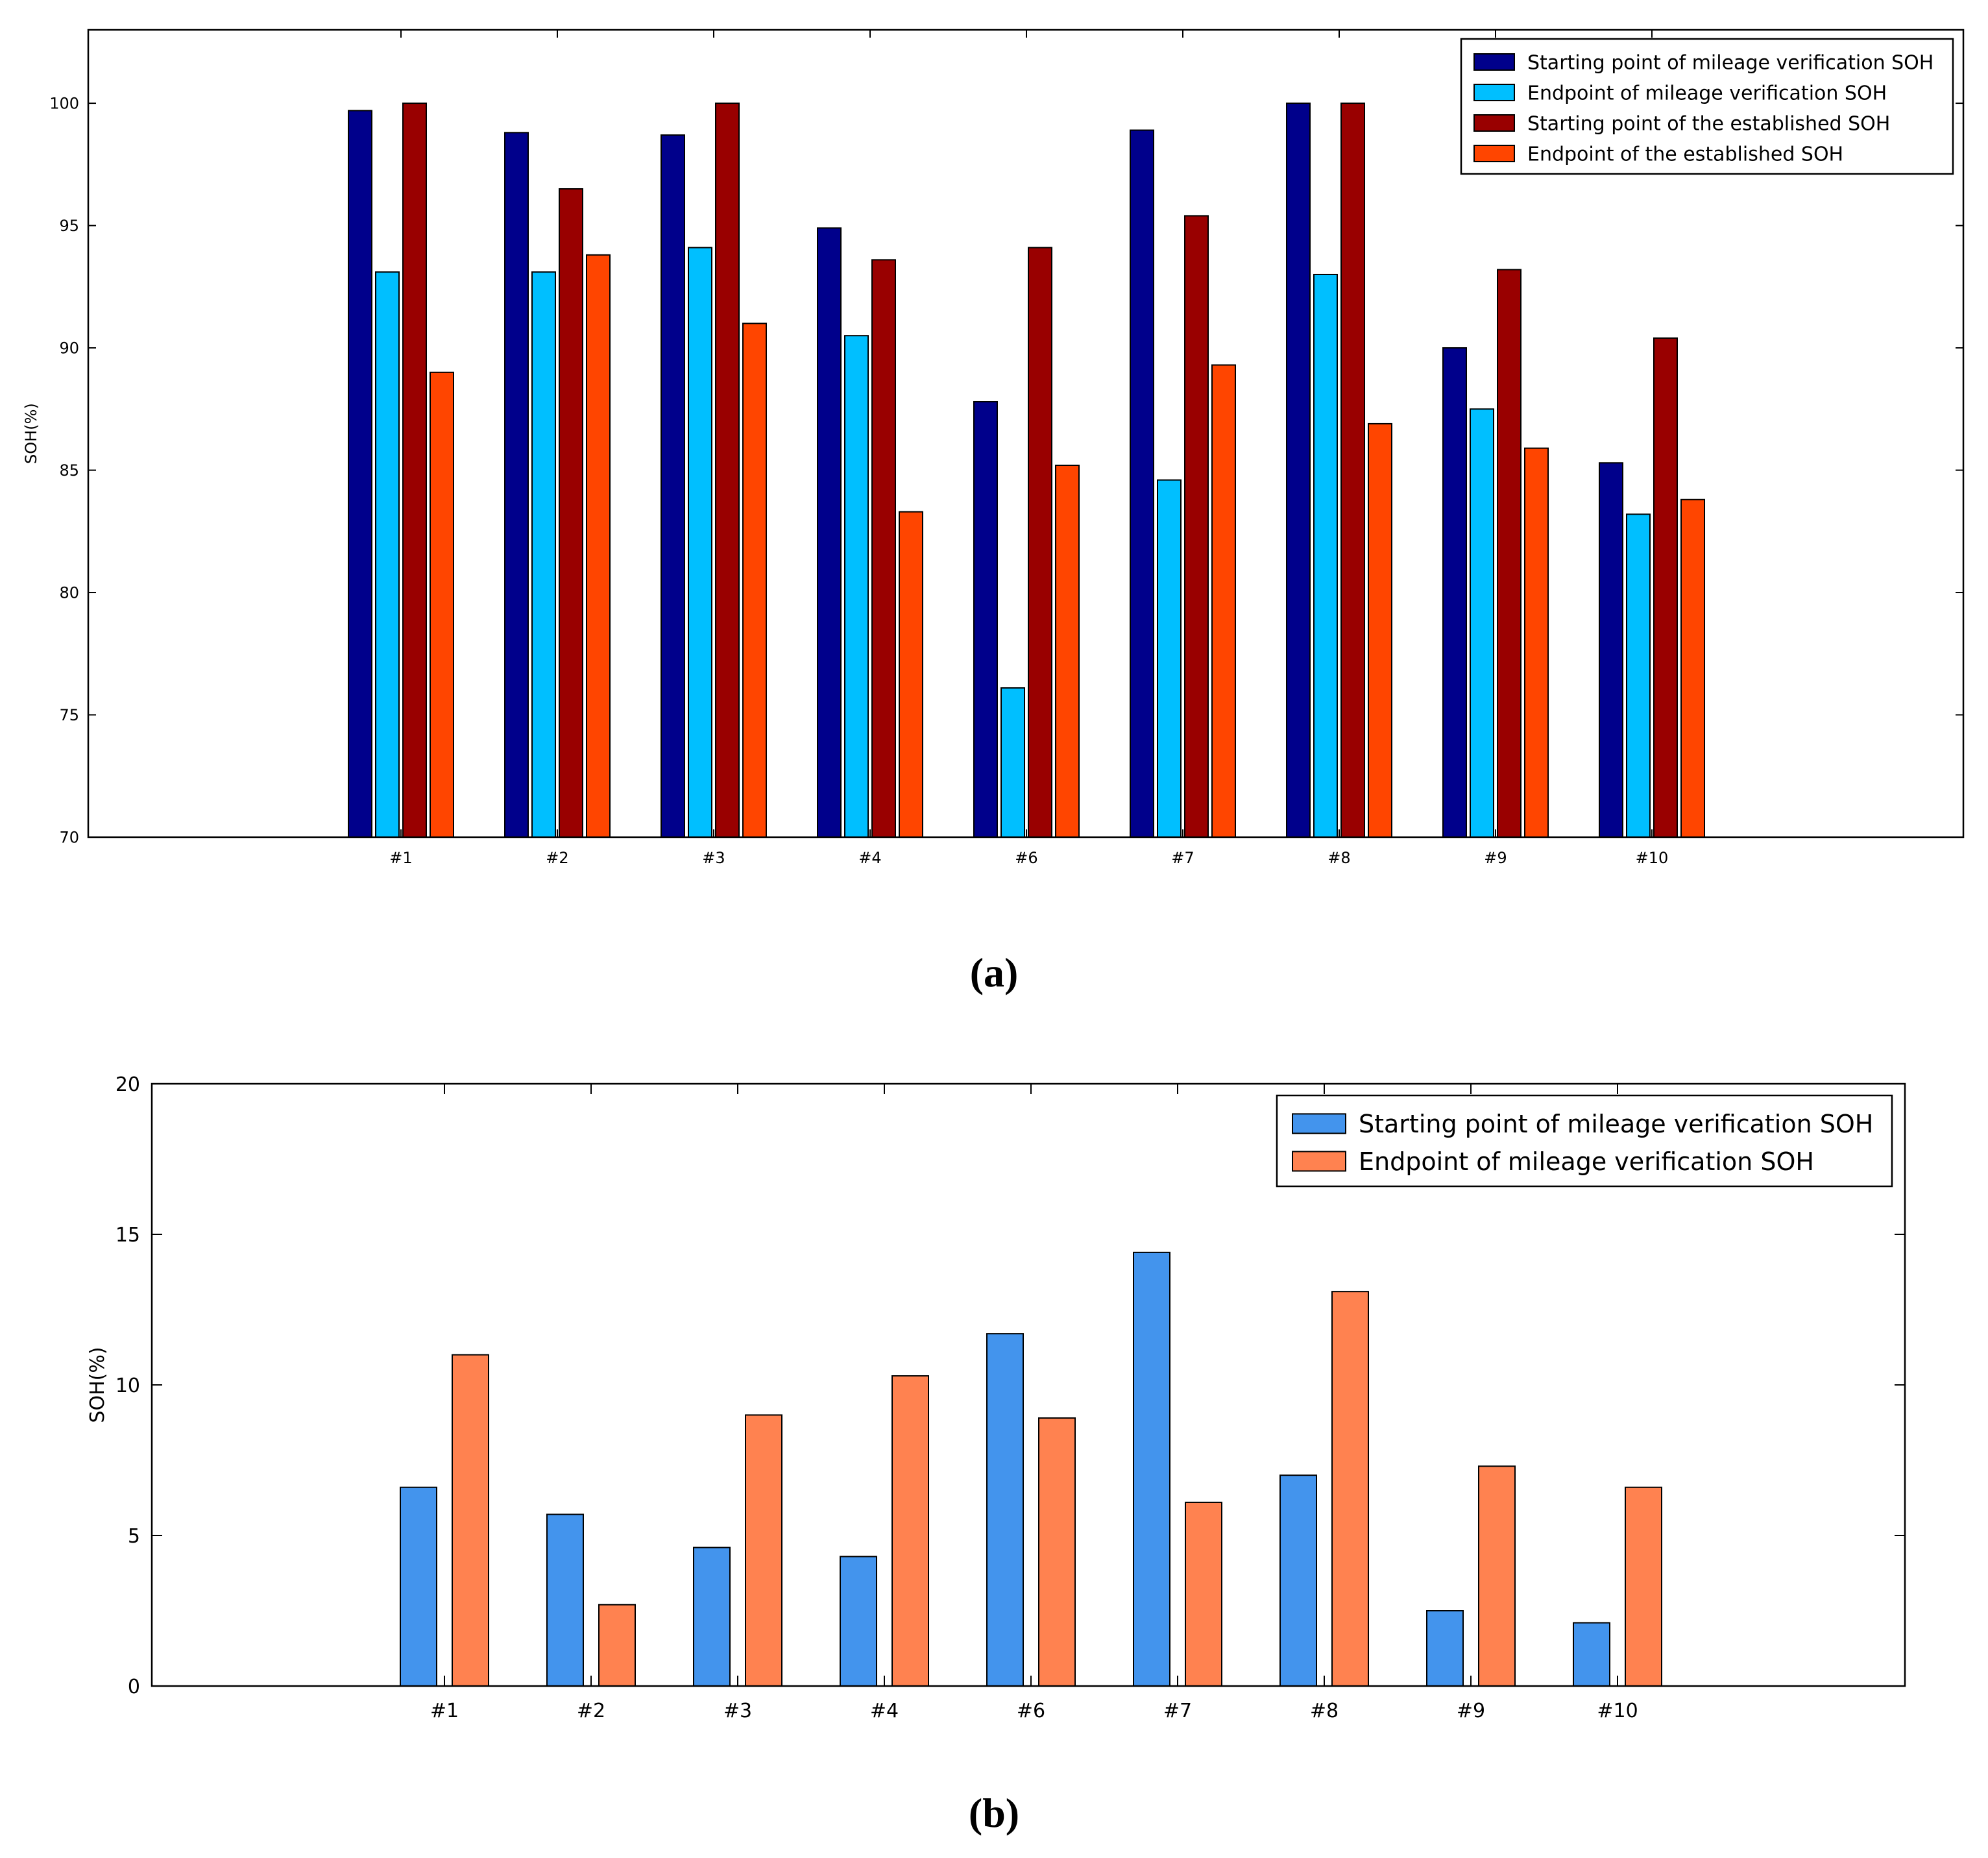 The image size is (1988, 1858). What do you see at coordinates (69, 226) in the screenshot?
I see `y-tick-label: 95` at bounding box center [69, 226].